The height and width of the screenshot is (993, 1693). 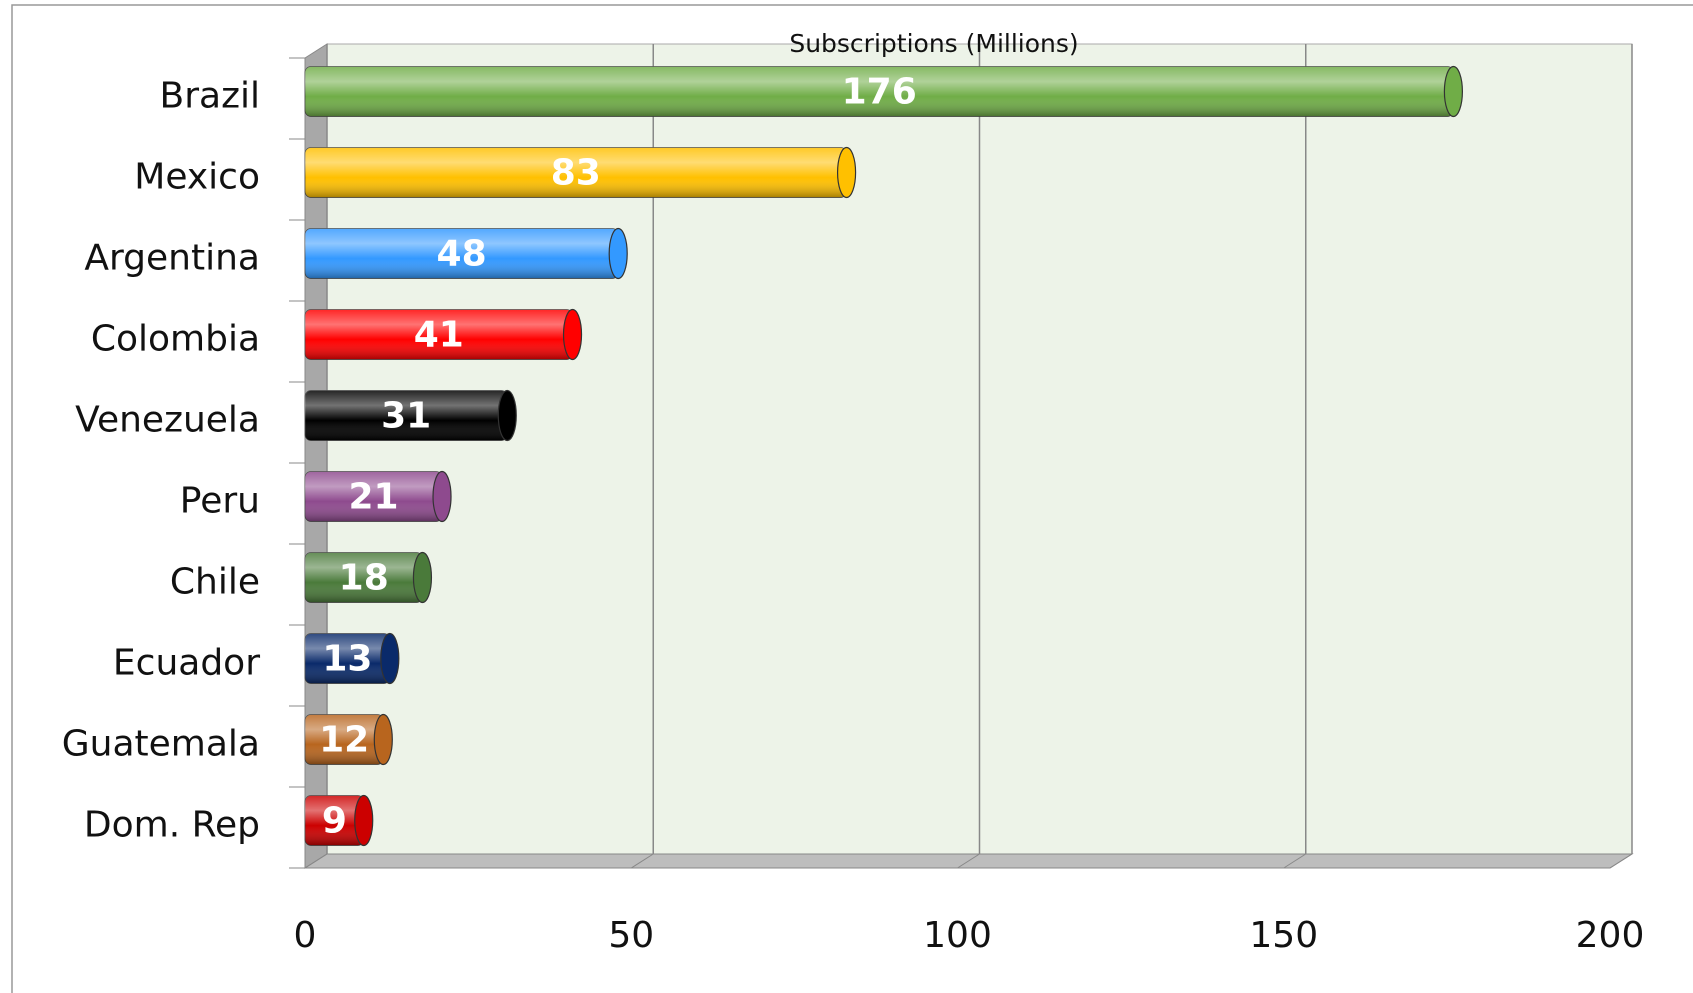 I want to click on y-tick-label: Guatemala, so click(x=161, y=744).